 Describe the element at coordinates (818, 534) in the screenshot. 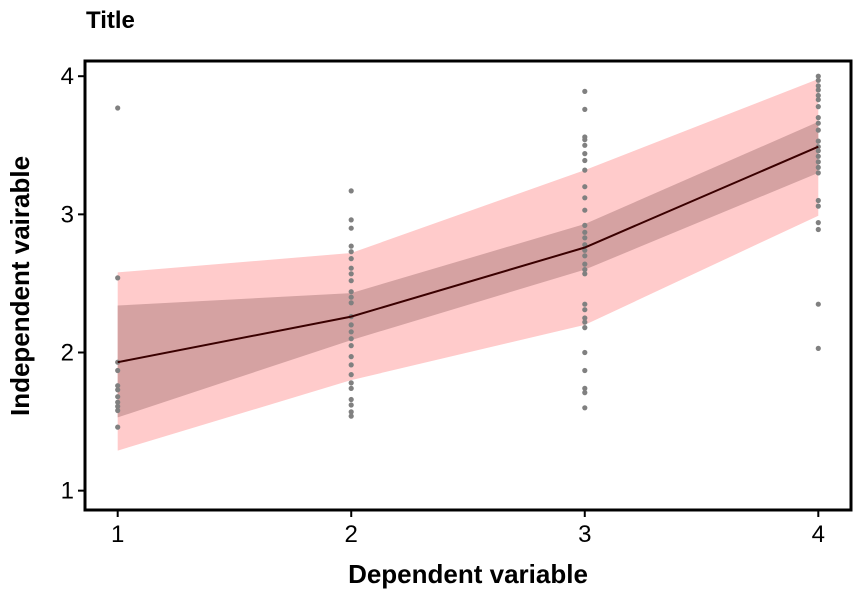

I see `x-tick-label: 4` at that location.